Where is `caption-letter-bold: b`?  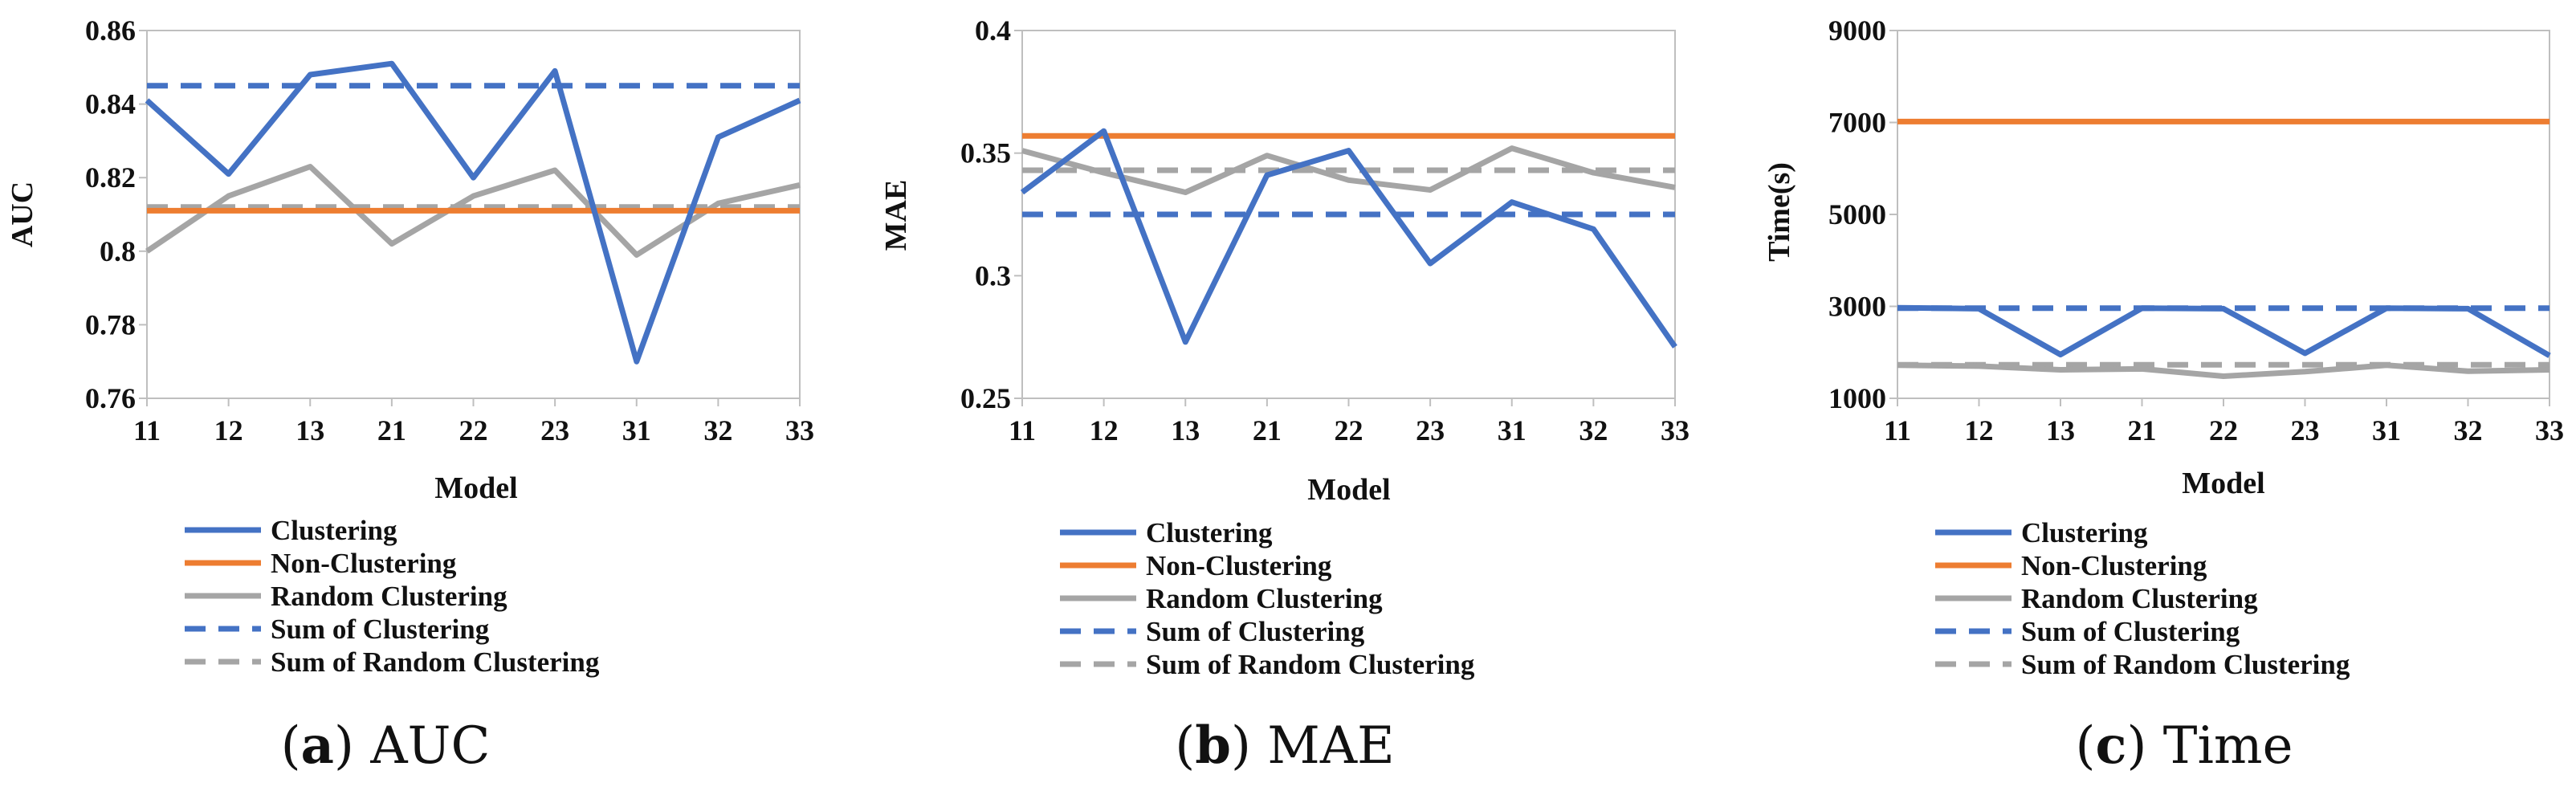 caption-letter-bold: b is located at coordinates (1213, 746).